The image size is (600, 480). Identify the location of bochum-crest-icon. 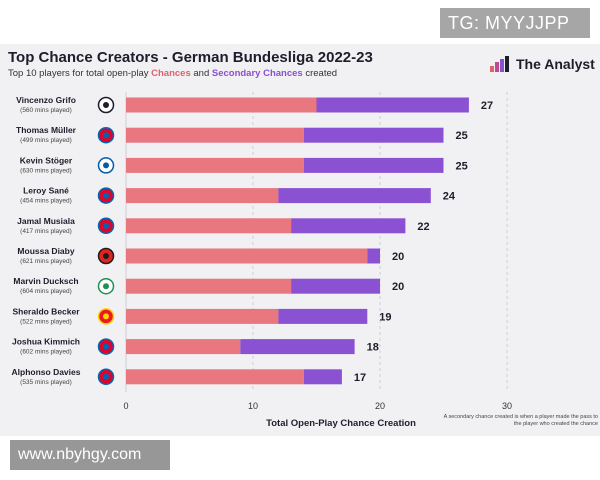
(106, 165).